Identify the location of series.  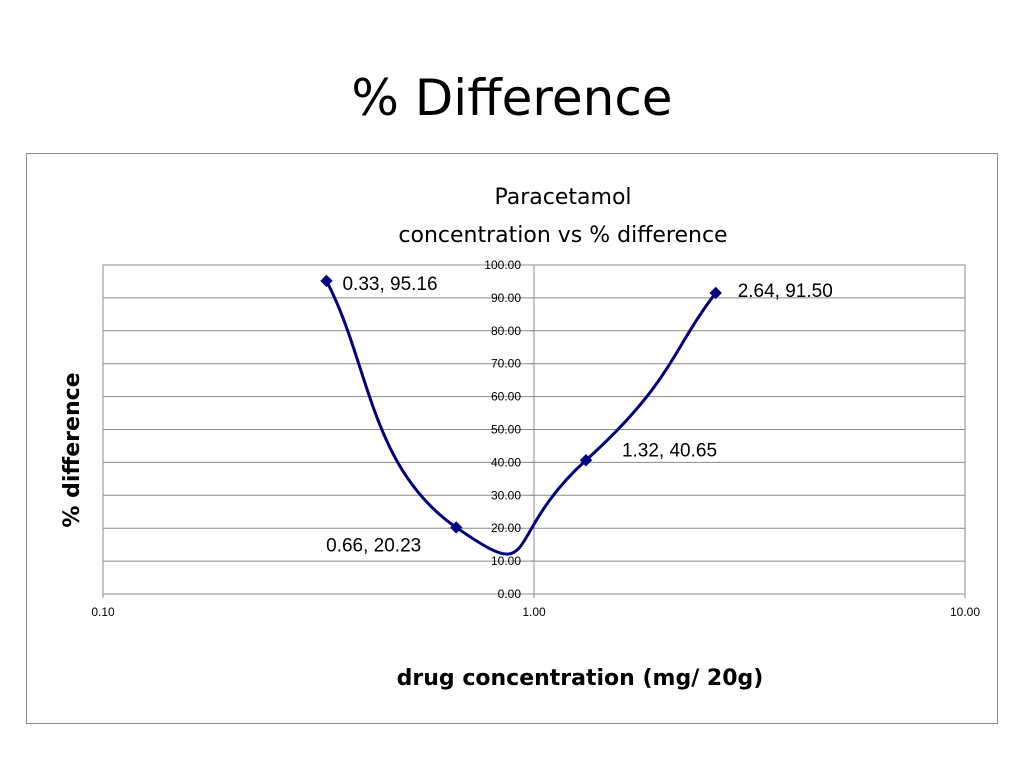
(521, 415).